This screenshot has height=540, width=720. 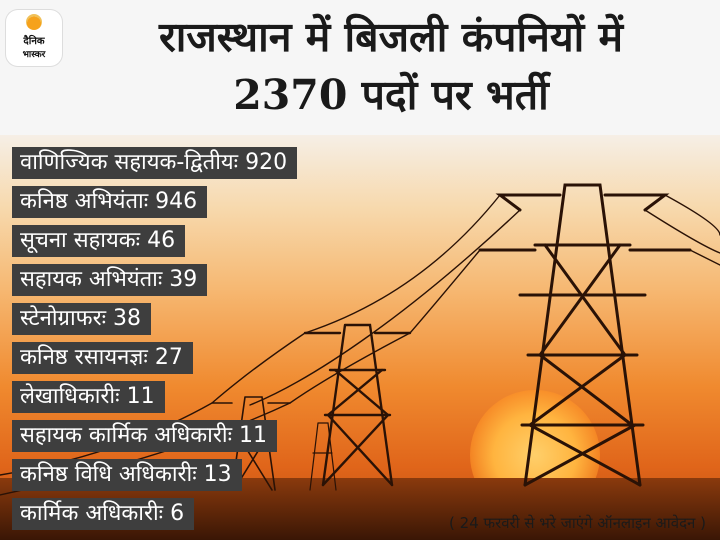 What do you see at coordinates (99, 241) in the screenshot?
I see `post-label: सूचना सहायकः 46` at bounding box center [99, 241].